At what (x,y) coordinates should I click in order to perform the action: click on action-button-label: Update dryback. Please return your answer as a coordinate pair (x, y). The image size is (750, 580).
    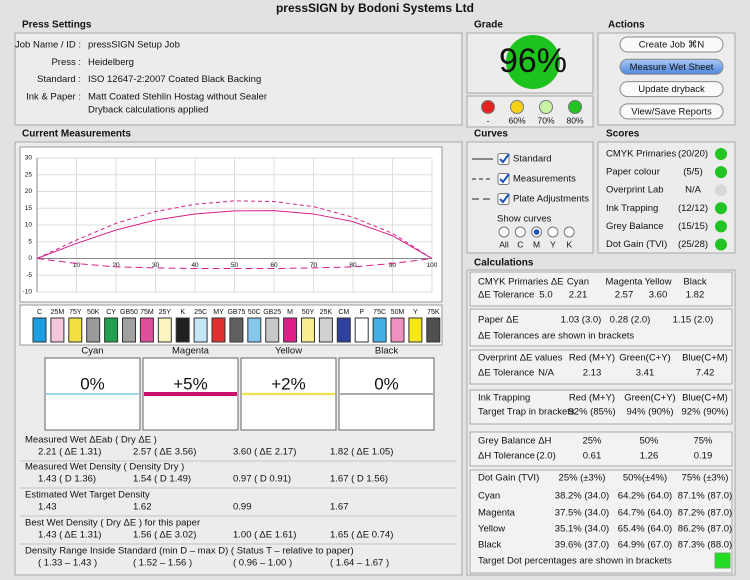
    Looking at the image, I should click on (671, 89).